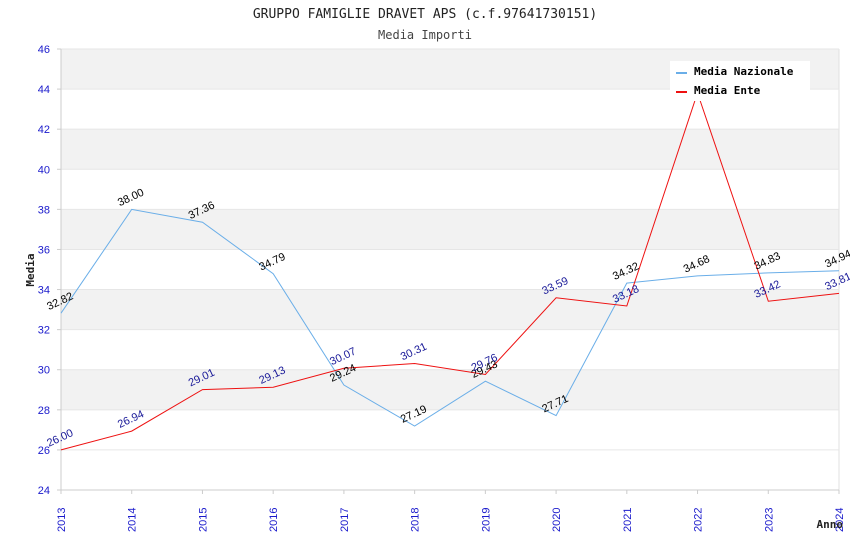  Describe the element at coordinates (836, 259) in the screenshot. I see `data-label: 34.94` at that location.